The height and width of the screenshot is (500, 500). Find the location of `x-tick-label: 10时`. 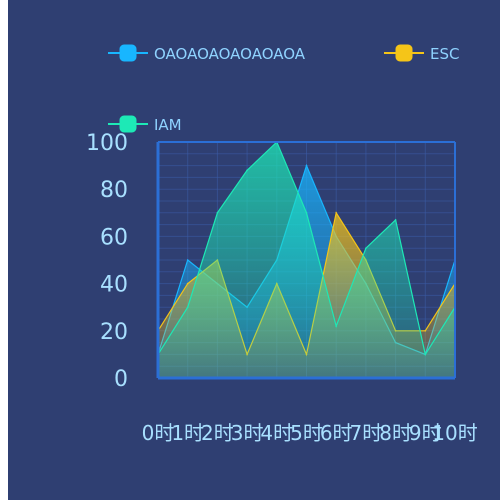

x-tick-label: 10时 is located at coordinates (454, 433).